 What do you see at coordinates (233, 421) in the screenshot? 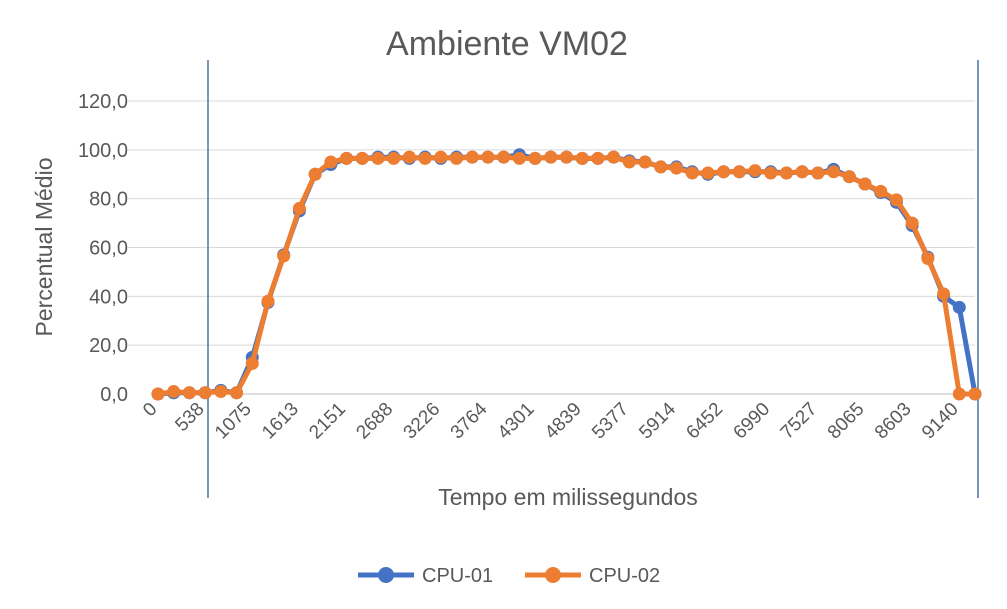
I see `x-tick-label: 1075` at bounding box center [233, 421].